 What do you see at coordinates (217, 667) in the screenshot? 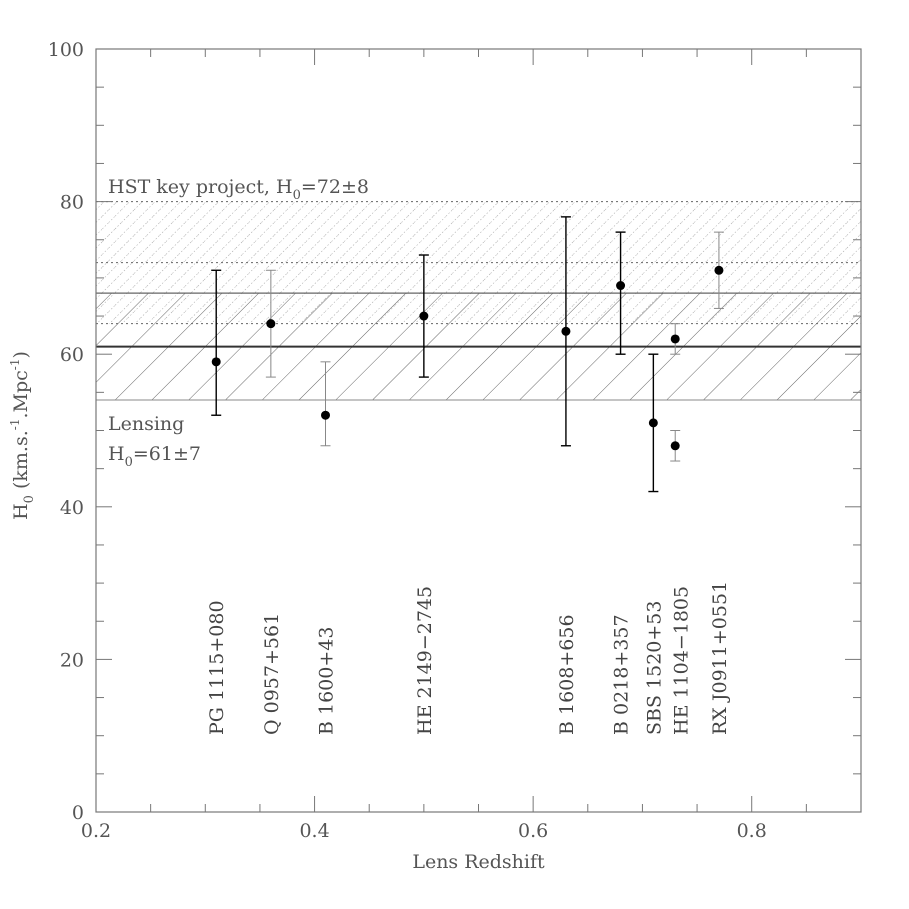
I see `lens-name-label: PG 1115+080` at bounding box center [217, 667].